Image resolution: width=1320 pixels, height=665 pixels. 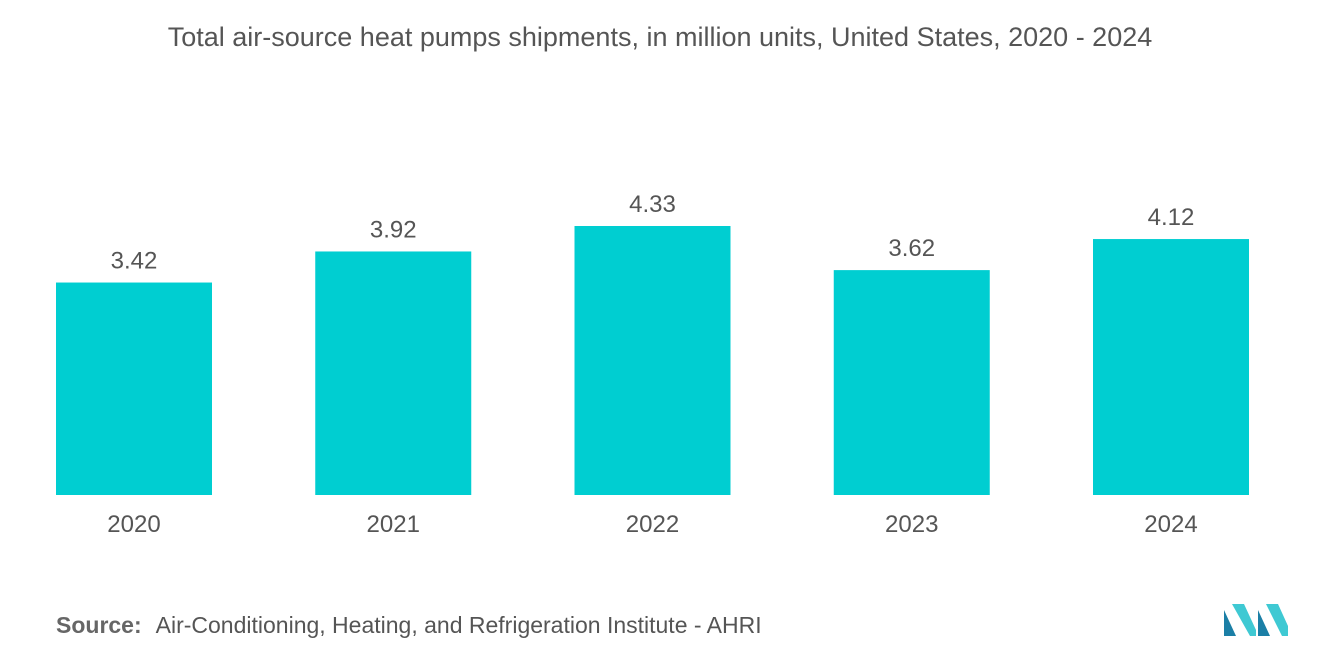 I want to click on x-tick-label-2021: 2021, so click(x=393, y=524).